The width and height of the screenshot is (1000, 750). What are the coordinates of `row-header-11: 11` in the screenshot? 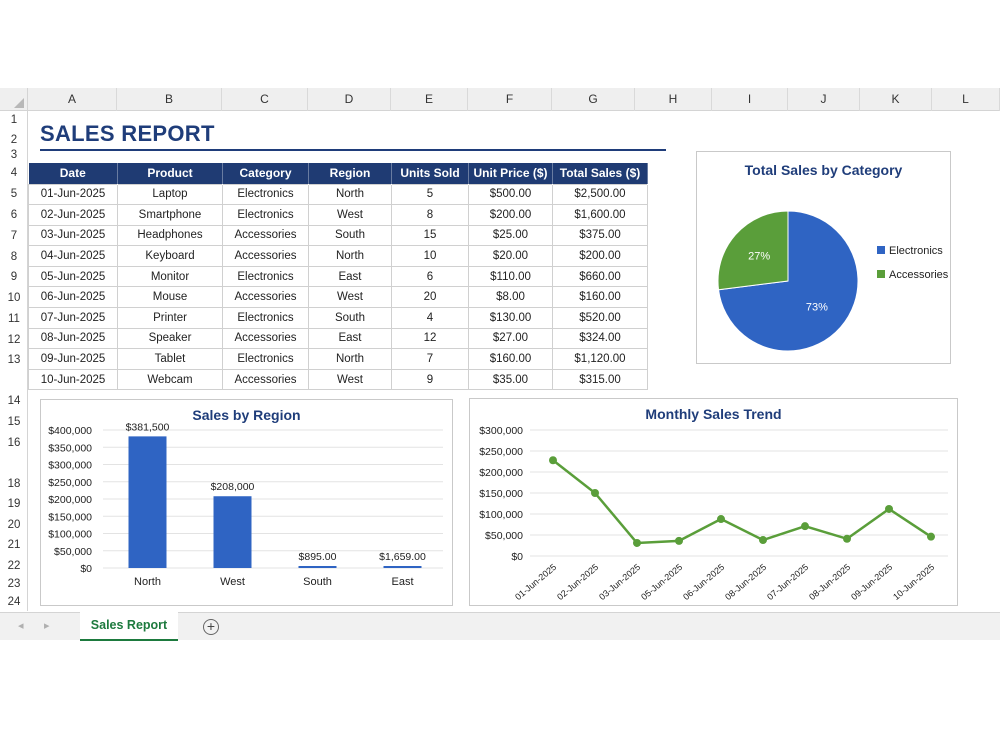 It's located at (14, 319).